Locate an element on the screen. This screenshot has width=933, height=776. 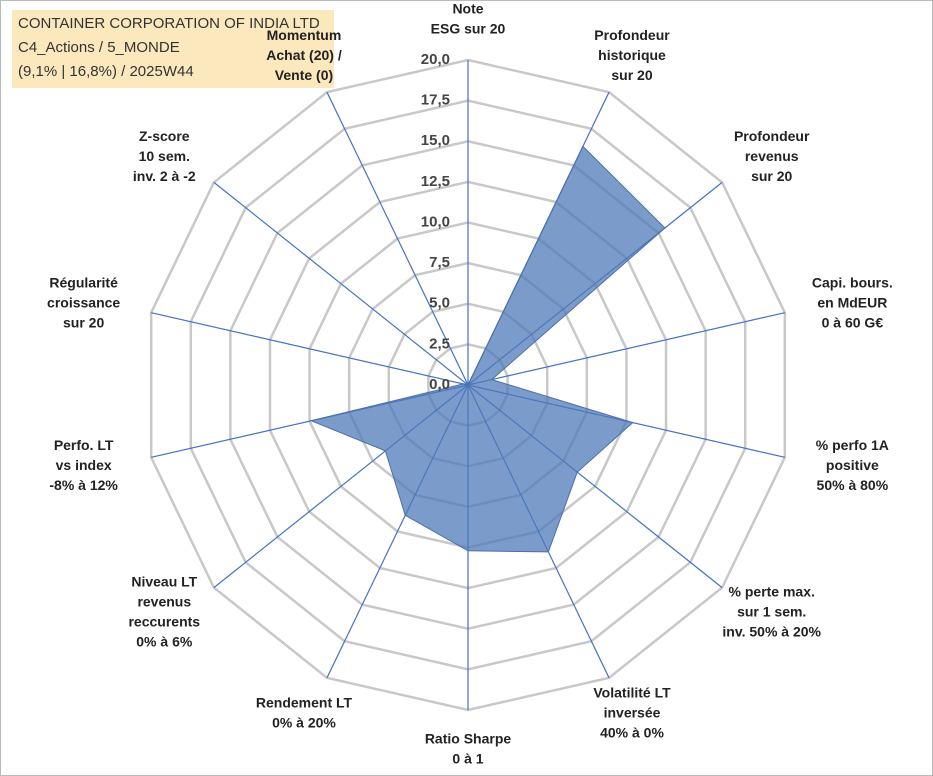
category-label: positive is located at coordinates (852, 465).